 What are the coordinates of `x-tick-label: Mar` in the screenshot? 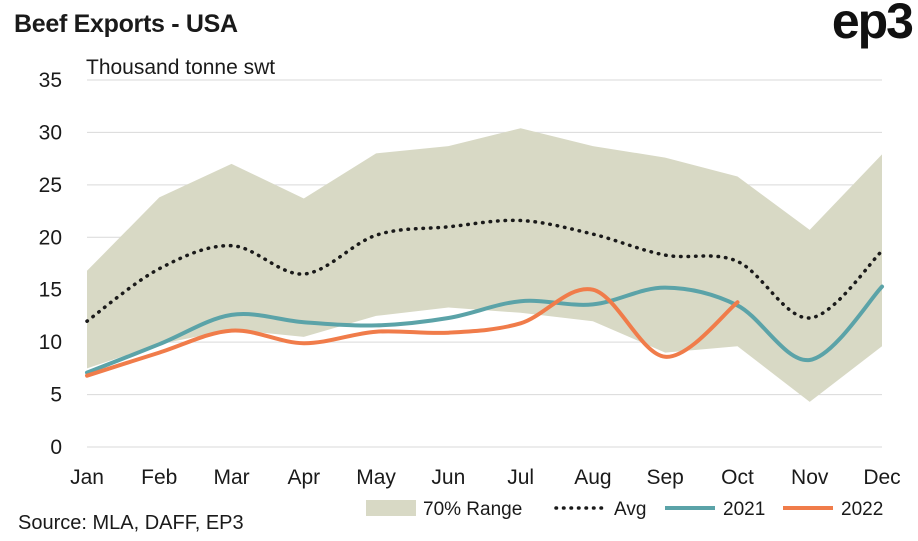 It's located at (231, 477).